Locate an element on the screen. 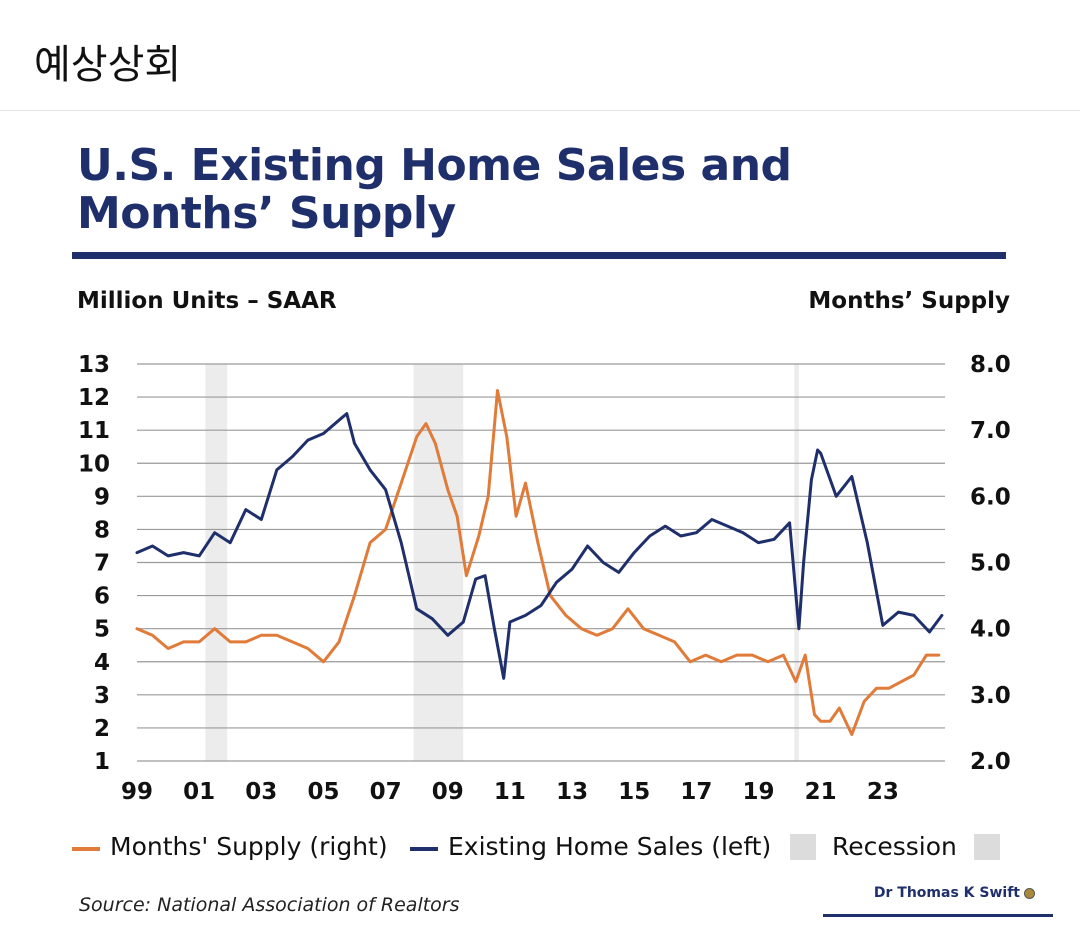 The width and height of the screenshot is (1080, 930). x-tick-label: 09 is located at coordinates (448, 792).